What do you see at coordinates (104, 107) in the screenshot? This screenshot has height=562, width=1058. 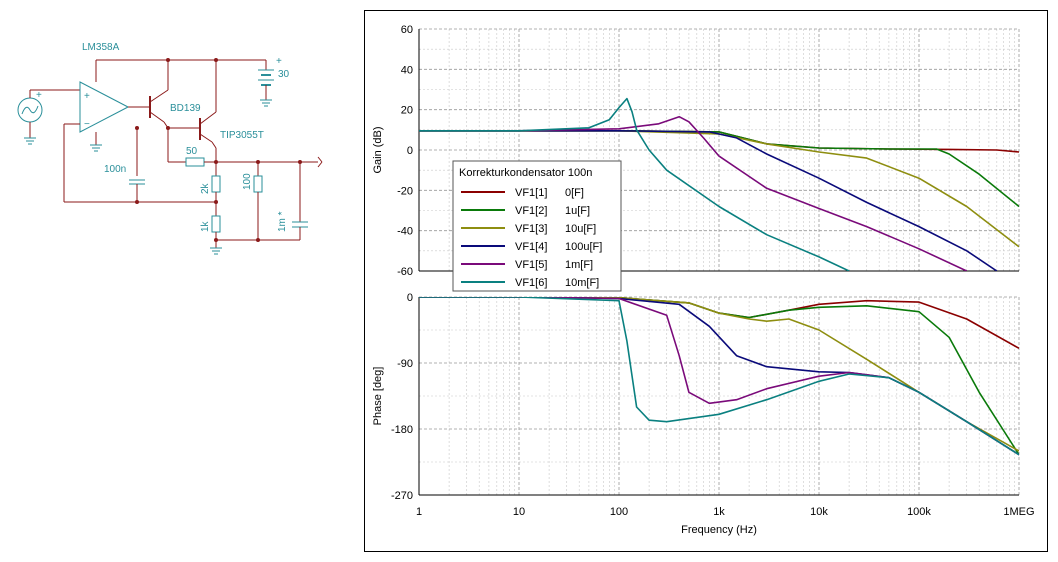 I see `opamp-symbol` at bounding box center [104, 107].